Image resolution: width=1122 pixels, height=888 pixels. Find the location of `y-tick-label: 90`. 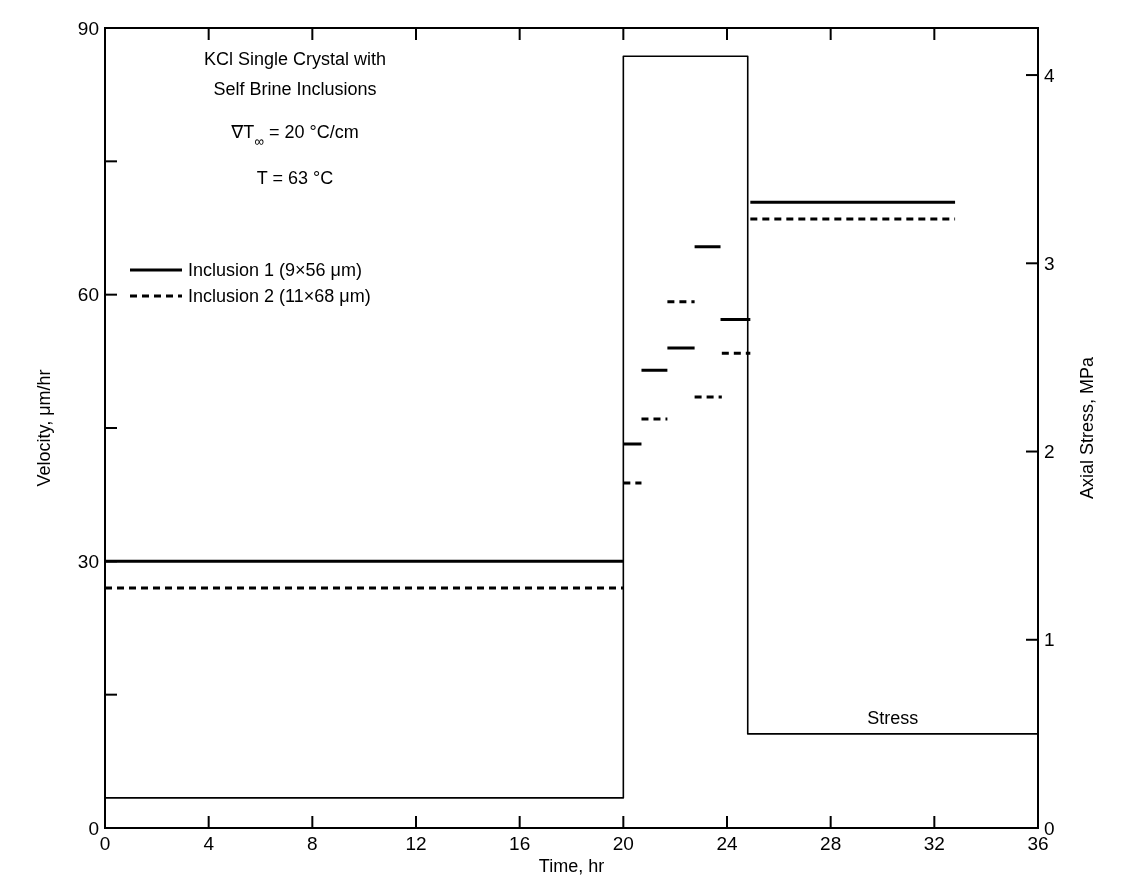

y-tick-label: 90 is located at coordinates (88, 28).